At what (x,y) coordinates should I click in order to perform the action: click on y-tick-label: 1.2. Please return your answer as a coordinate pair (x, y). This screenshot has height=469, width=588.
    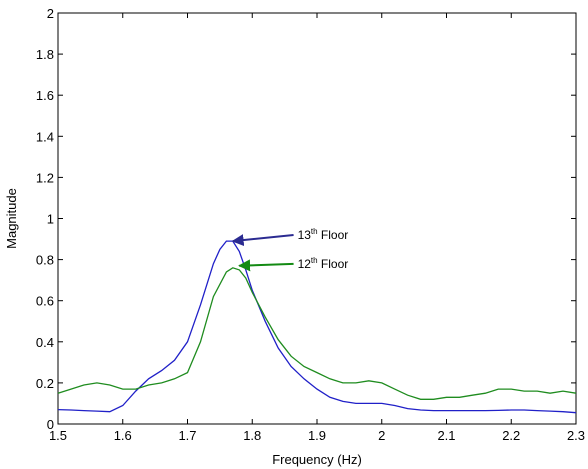
    Looking at the image, I should click on (45, 177).